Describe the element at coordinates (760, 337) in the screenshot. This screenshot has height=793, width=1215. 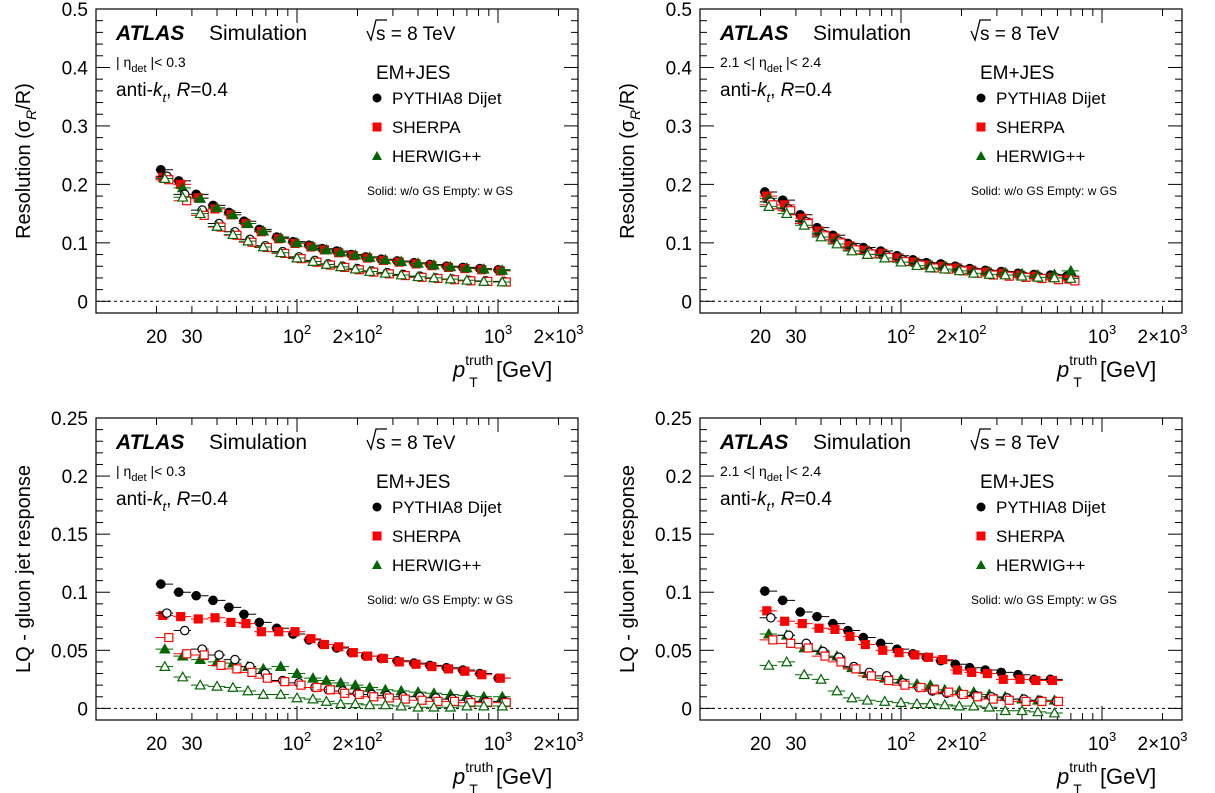
I see `x-tick-label: 20` at that location.